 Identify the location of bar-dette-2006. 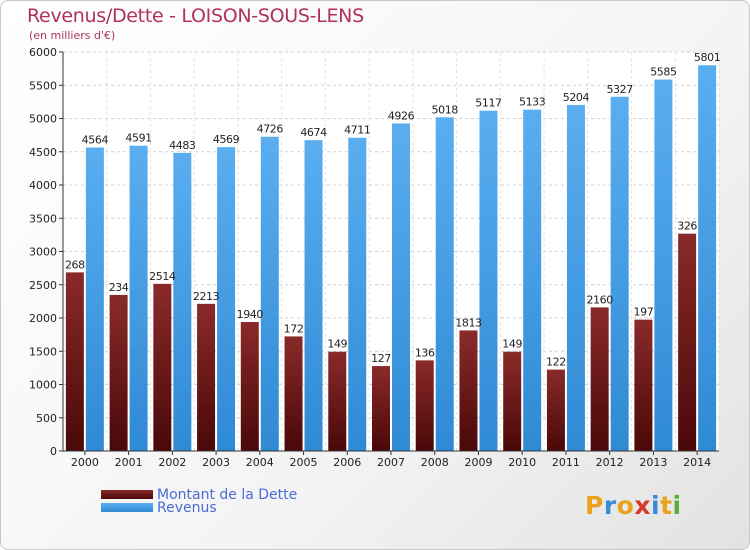
(337, 401).